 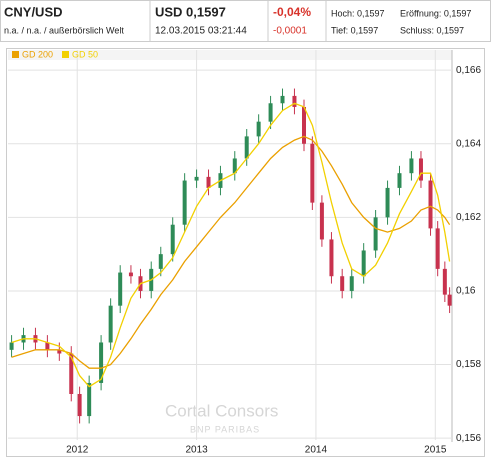 What do you see at coordinates (468, 217) in the screenshot?
I see `y-tick-label: 0,162` at bounding box center [468, 217].